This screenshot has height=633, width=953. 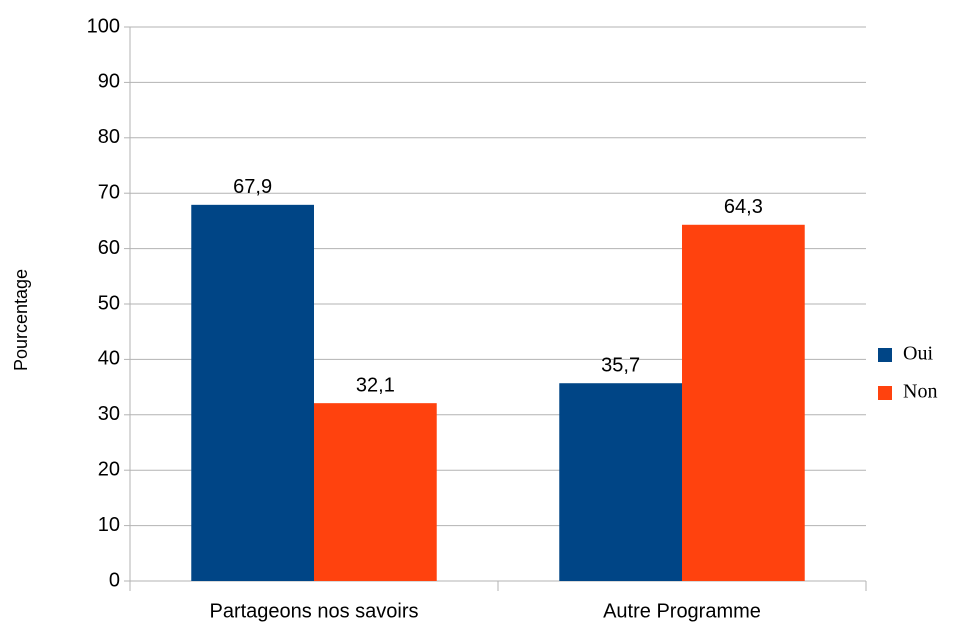 What do you see at coordinates (103, 26) in the screenshot?
I see `y-tick-label: 100` at bounding box center [103, 26].